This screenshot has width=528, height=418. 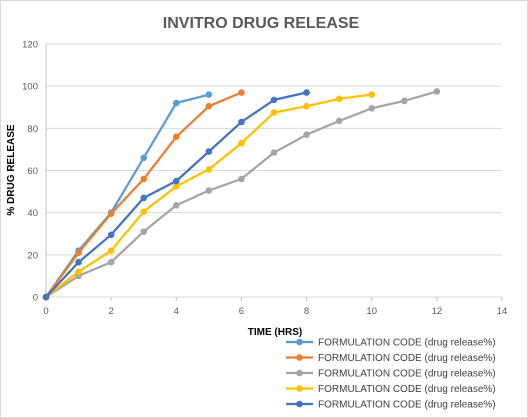 I want to click on y-tick-label: 100, so click(x=30, y=87).